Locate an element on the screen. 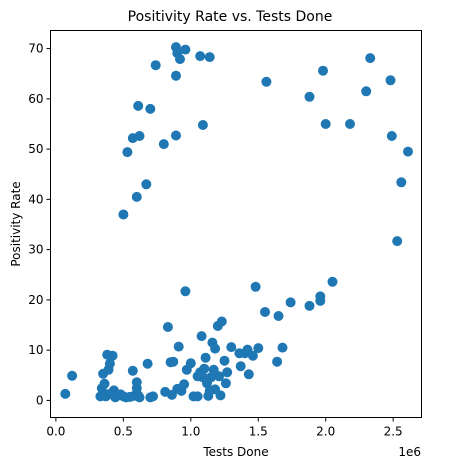 This screenshot has width=454, height=468. y-tick-label: 20 is located at coordinates (35, 300).